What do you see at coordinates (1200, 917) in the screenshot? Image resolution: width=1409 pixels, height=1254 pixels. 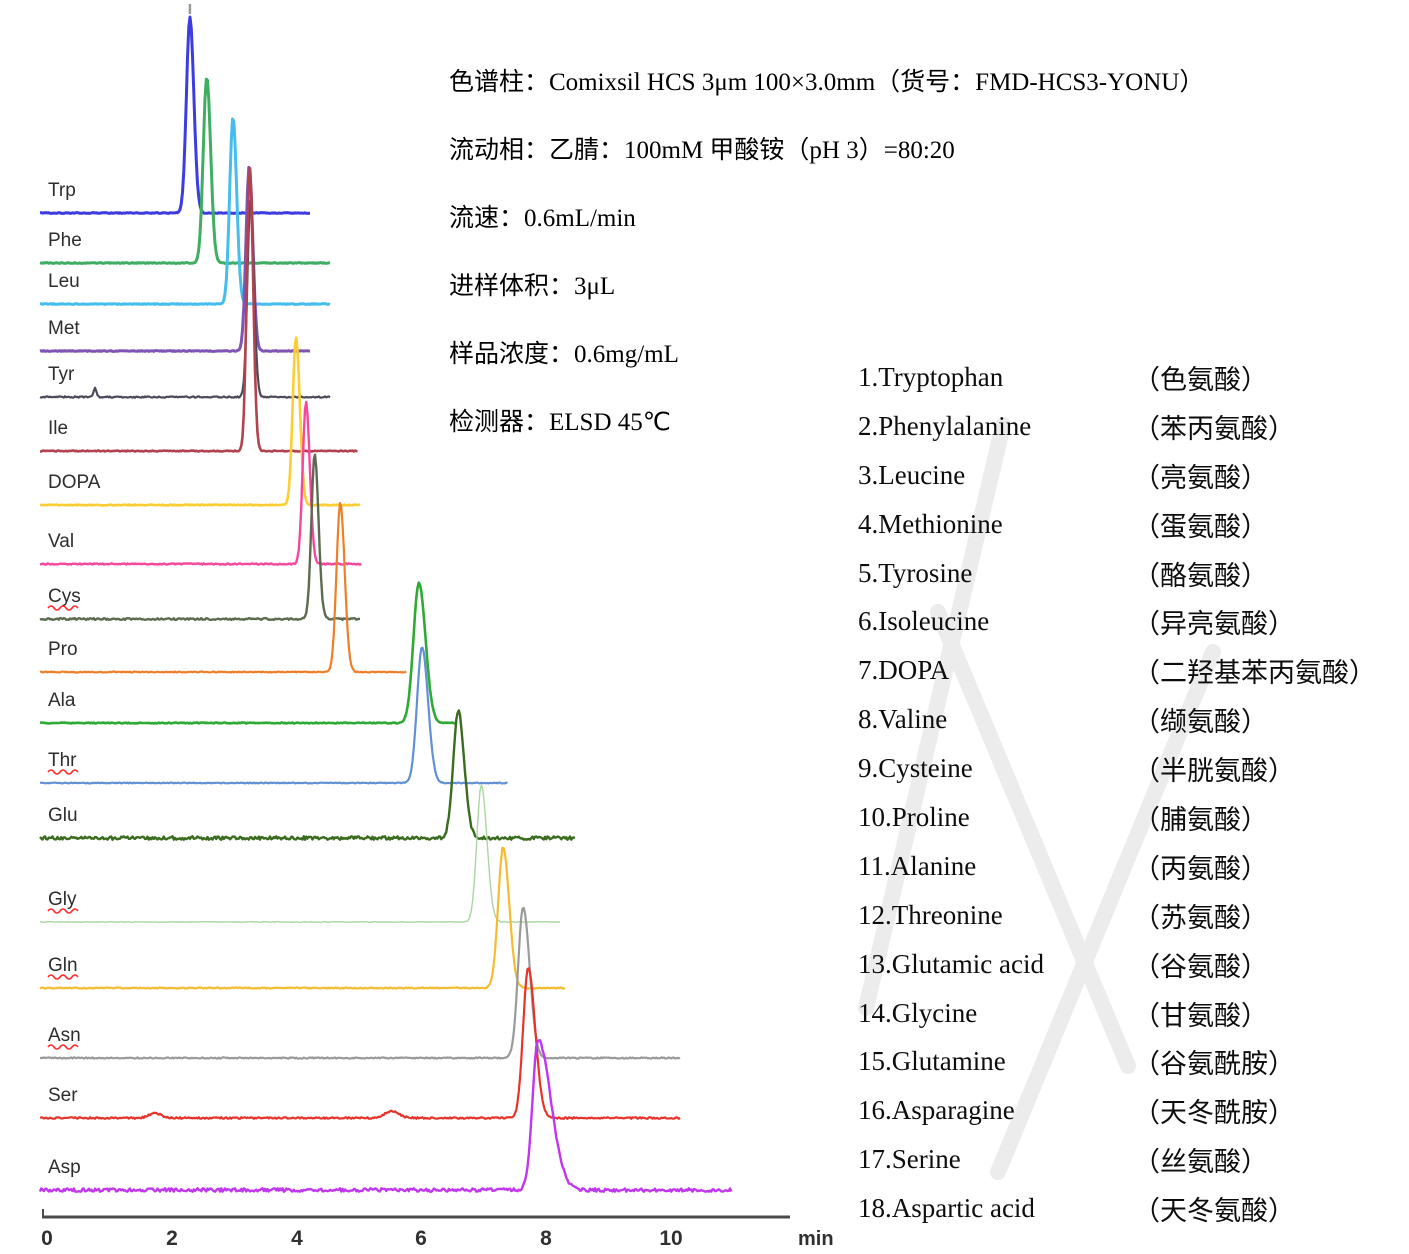 I see `legend-item-zh: （苏氨酸）` at bounding box center [1200, 917].